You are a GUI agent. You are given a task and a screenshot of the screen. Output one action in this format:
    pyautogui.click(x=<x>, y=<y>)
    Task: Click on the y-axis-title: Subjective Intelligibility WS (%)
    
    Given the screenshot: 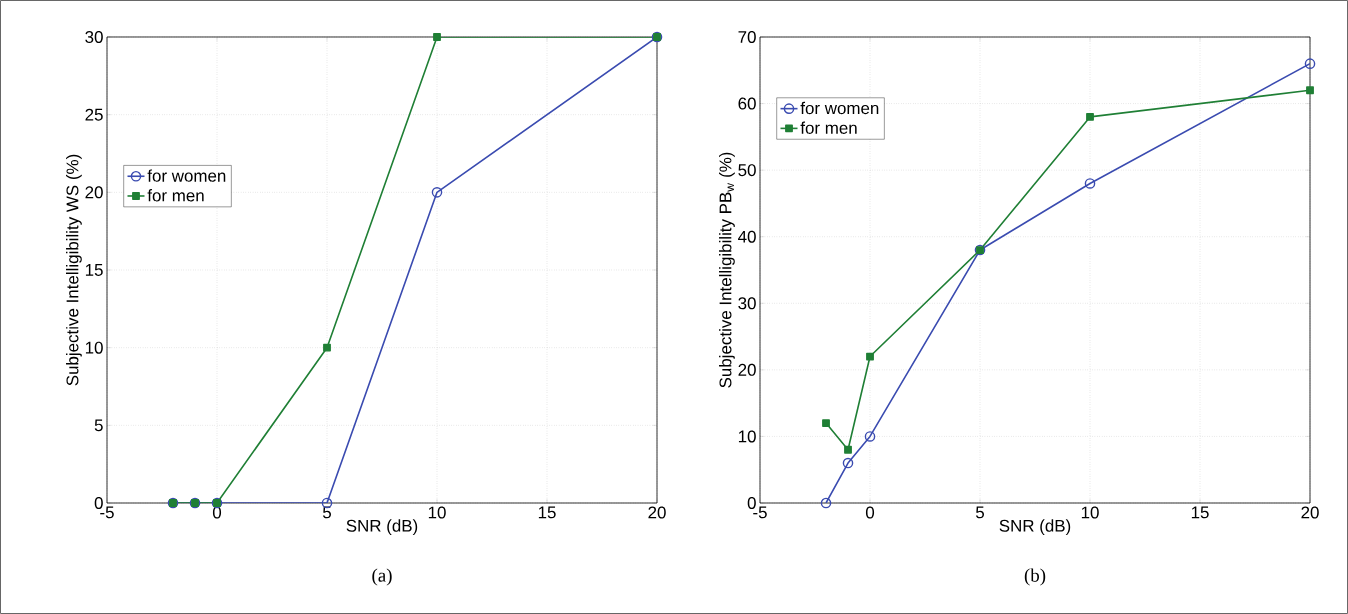 What is the action you would take?
    pyautogui.click(x=74, y=270)
    